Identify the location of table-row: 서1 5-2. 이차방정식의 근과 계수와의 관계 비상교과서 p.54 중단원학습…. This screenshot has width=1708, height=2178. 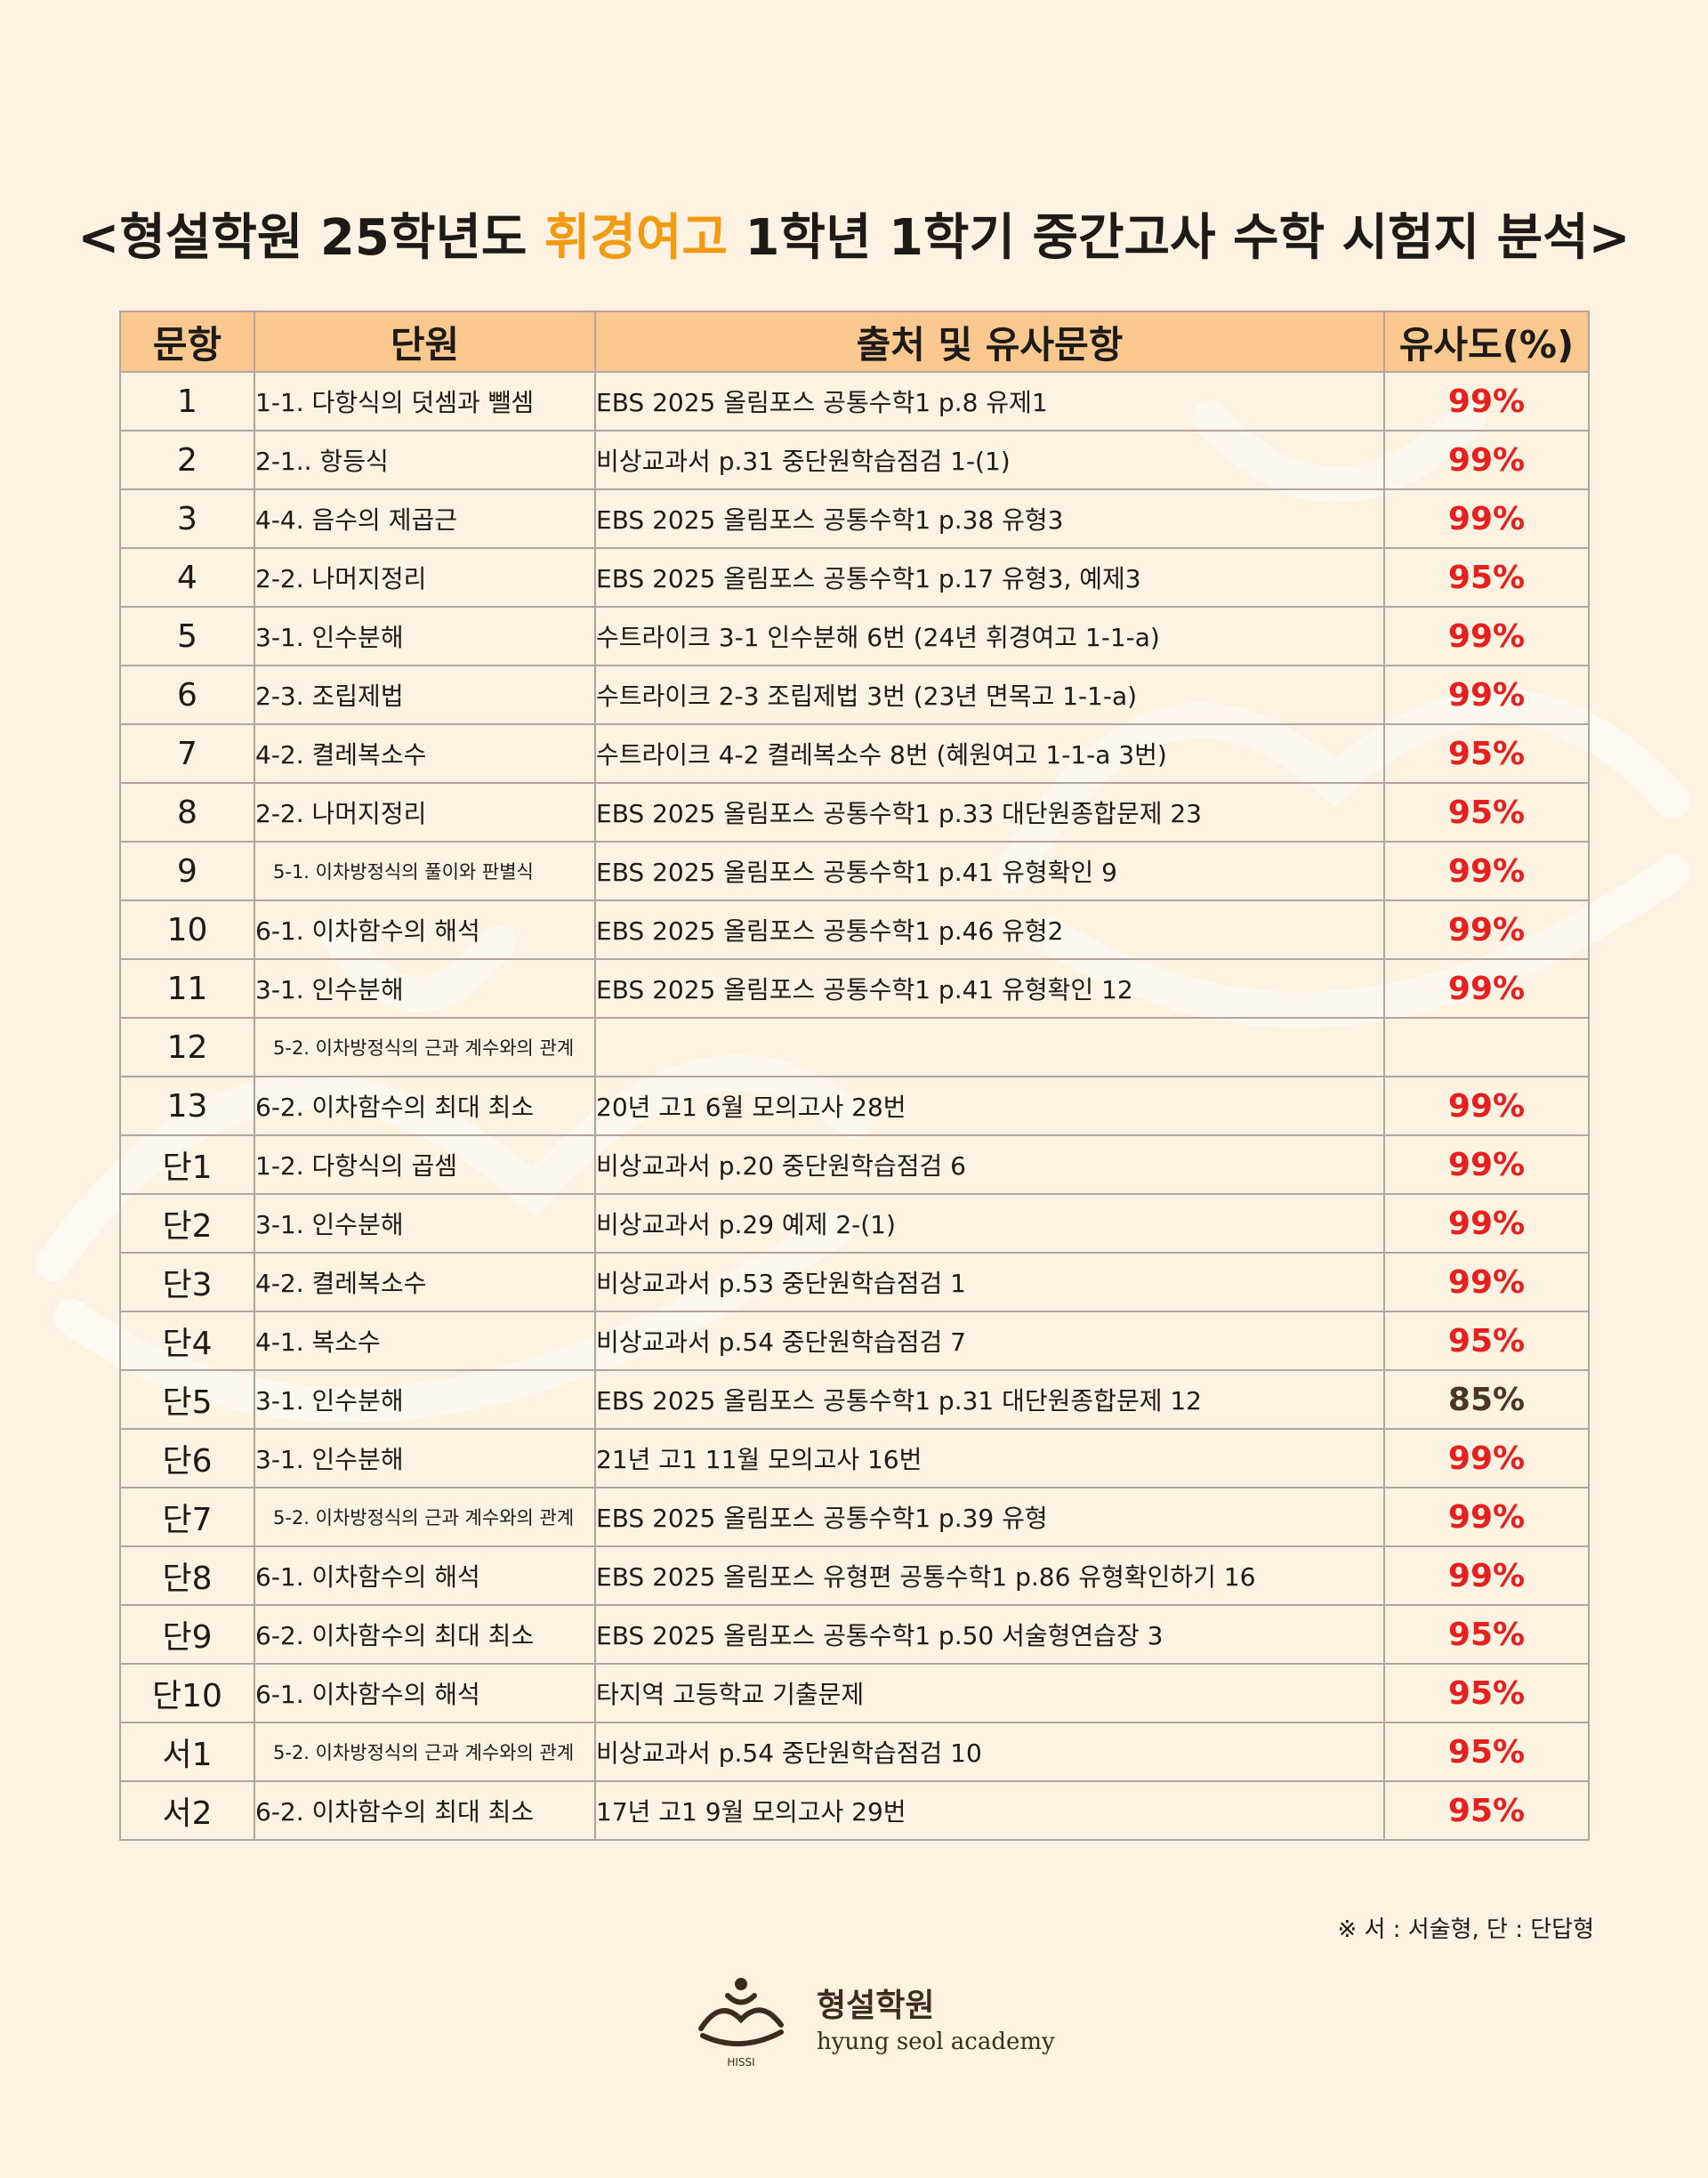
(854, 1752).